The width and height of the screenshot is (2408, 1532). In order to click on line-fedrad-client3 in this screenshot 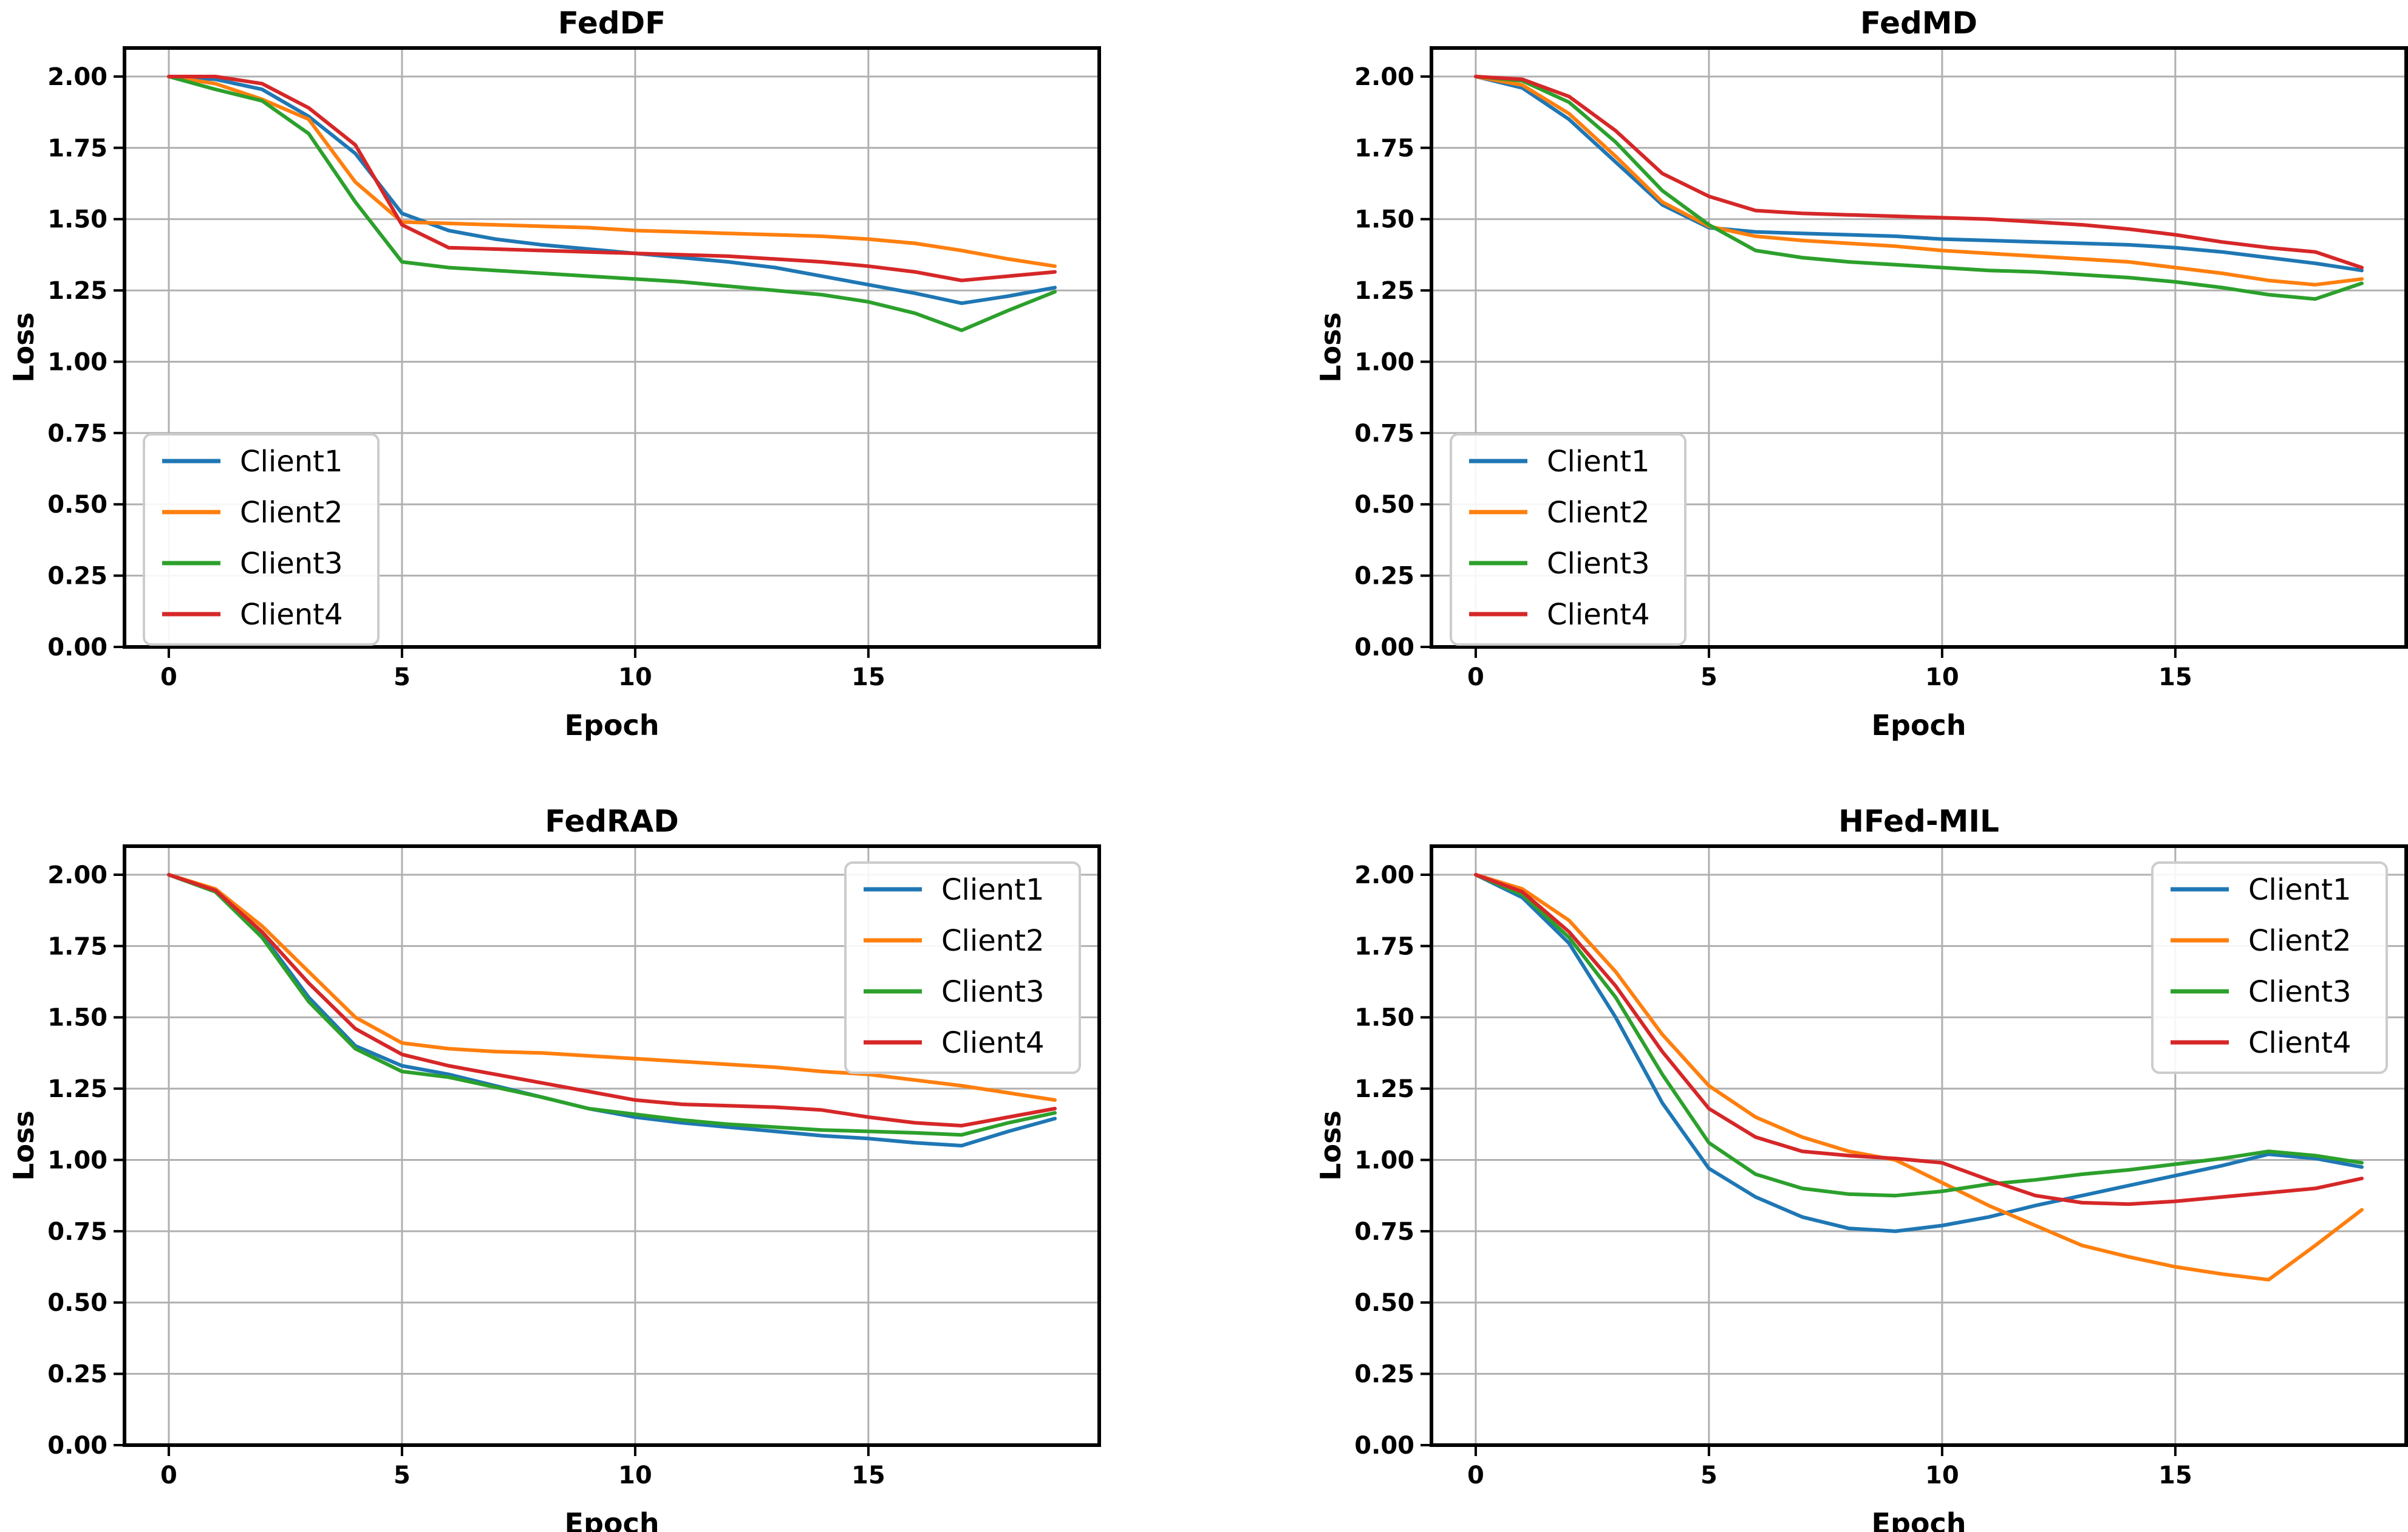, I will do `click(612, 1005)`.